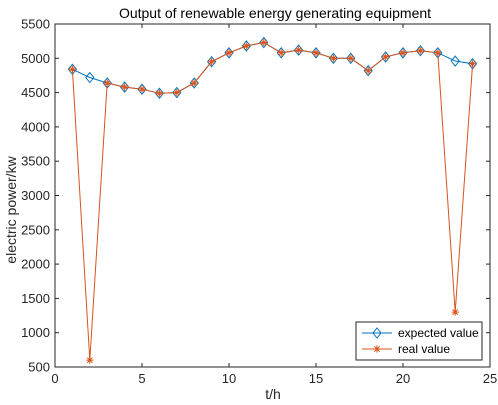 The image size is (498, 405). I want to click on x-tick-label: 5, so click(141, 378).